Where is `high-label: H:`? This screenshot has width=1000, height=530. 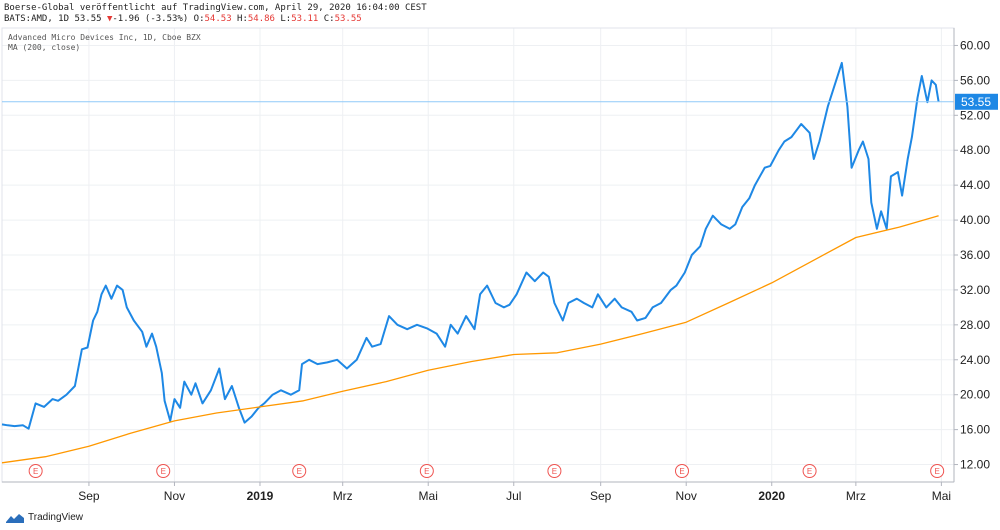 high-label: H: is located at coordinates (242, 19).